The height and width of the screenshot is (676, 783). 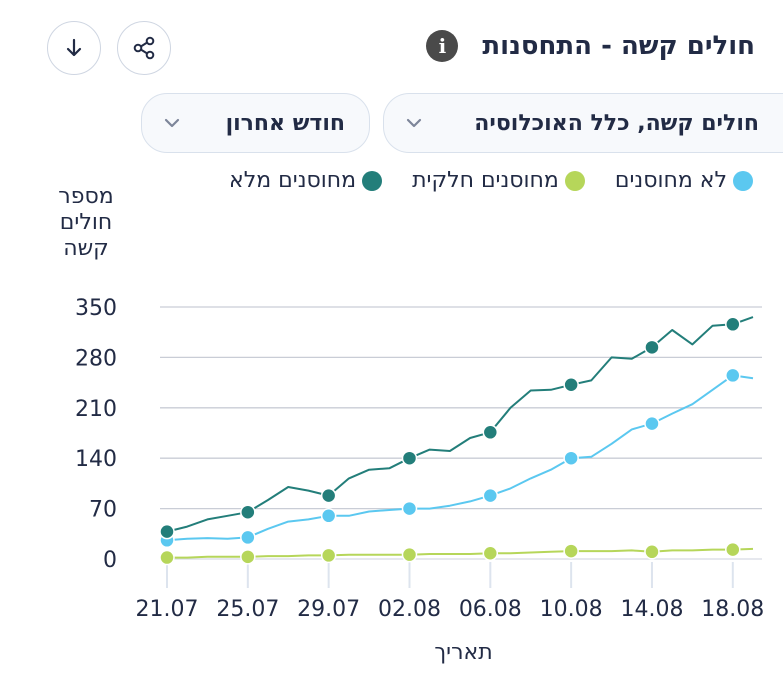 What do you see at coordinates (618, 46) in the screenshot?
I see `page-title: חולים קשה - התחסנות` at bounding box center [618, 46].